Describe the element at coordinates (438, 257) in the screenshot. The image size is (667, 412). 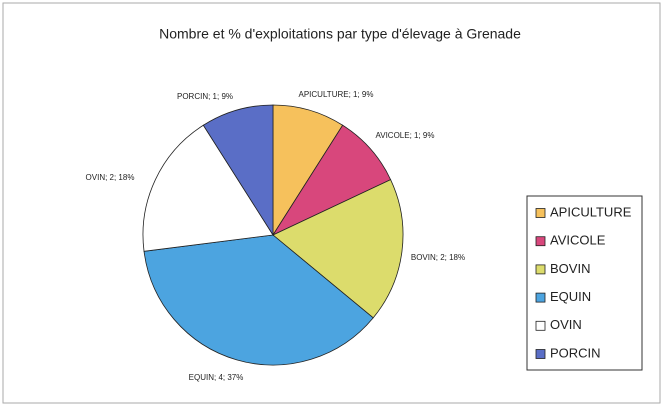
I see `data-label: BOVIN; 2; 18%` at that location.